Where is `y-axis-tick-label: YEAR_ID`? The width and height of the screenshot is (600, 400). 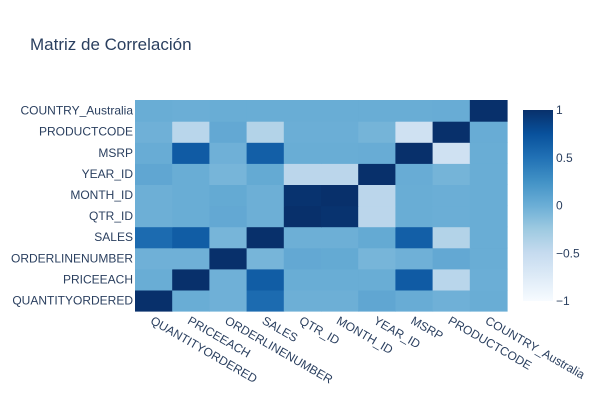 y-axis-tick-label: YEAR_ID is located at coordinates (108, 174).